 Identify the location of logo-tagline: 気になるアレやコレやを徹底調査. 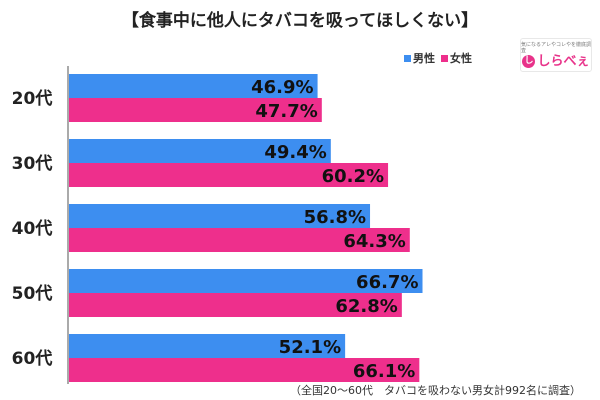
(556, 47).